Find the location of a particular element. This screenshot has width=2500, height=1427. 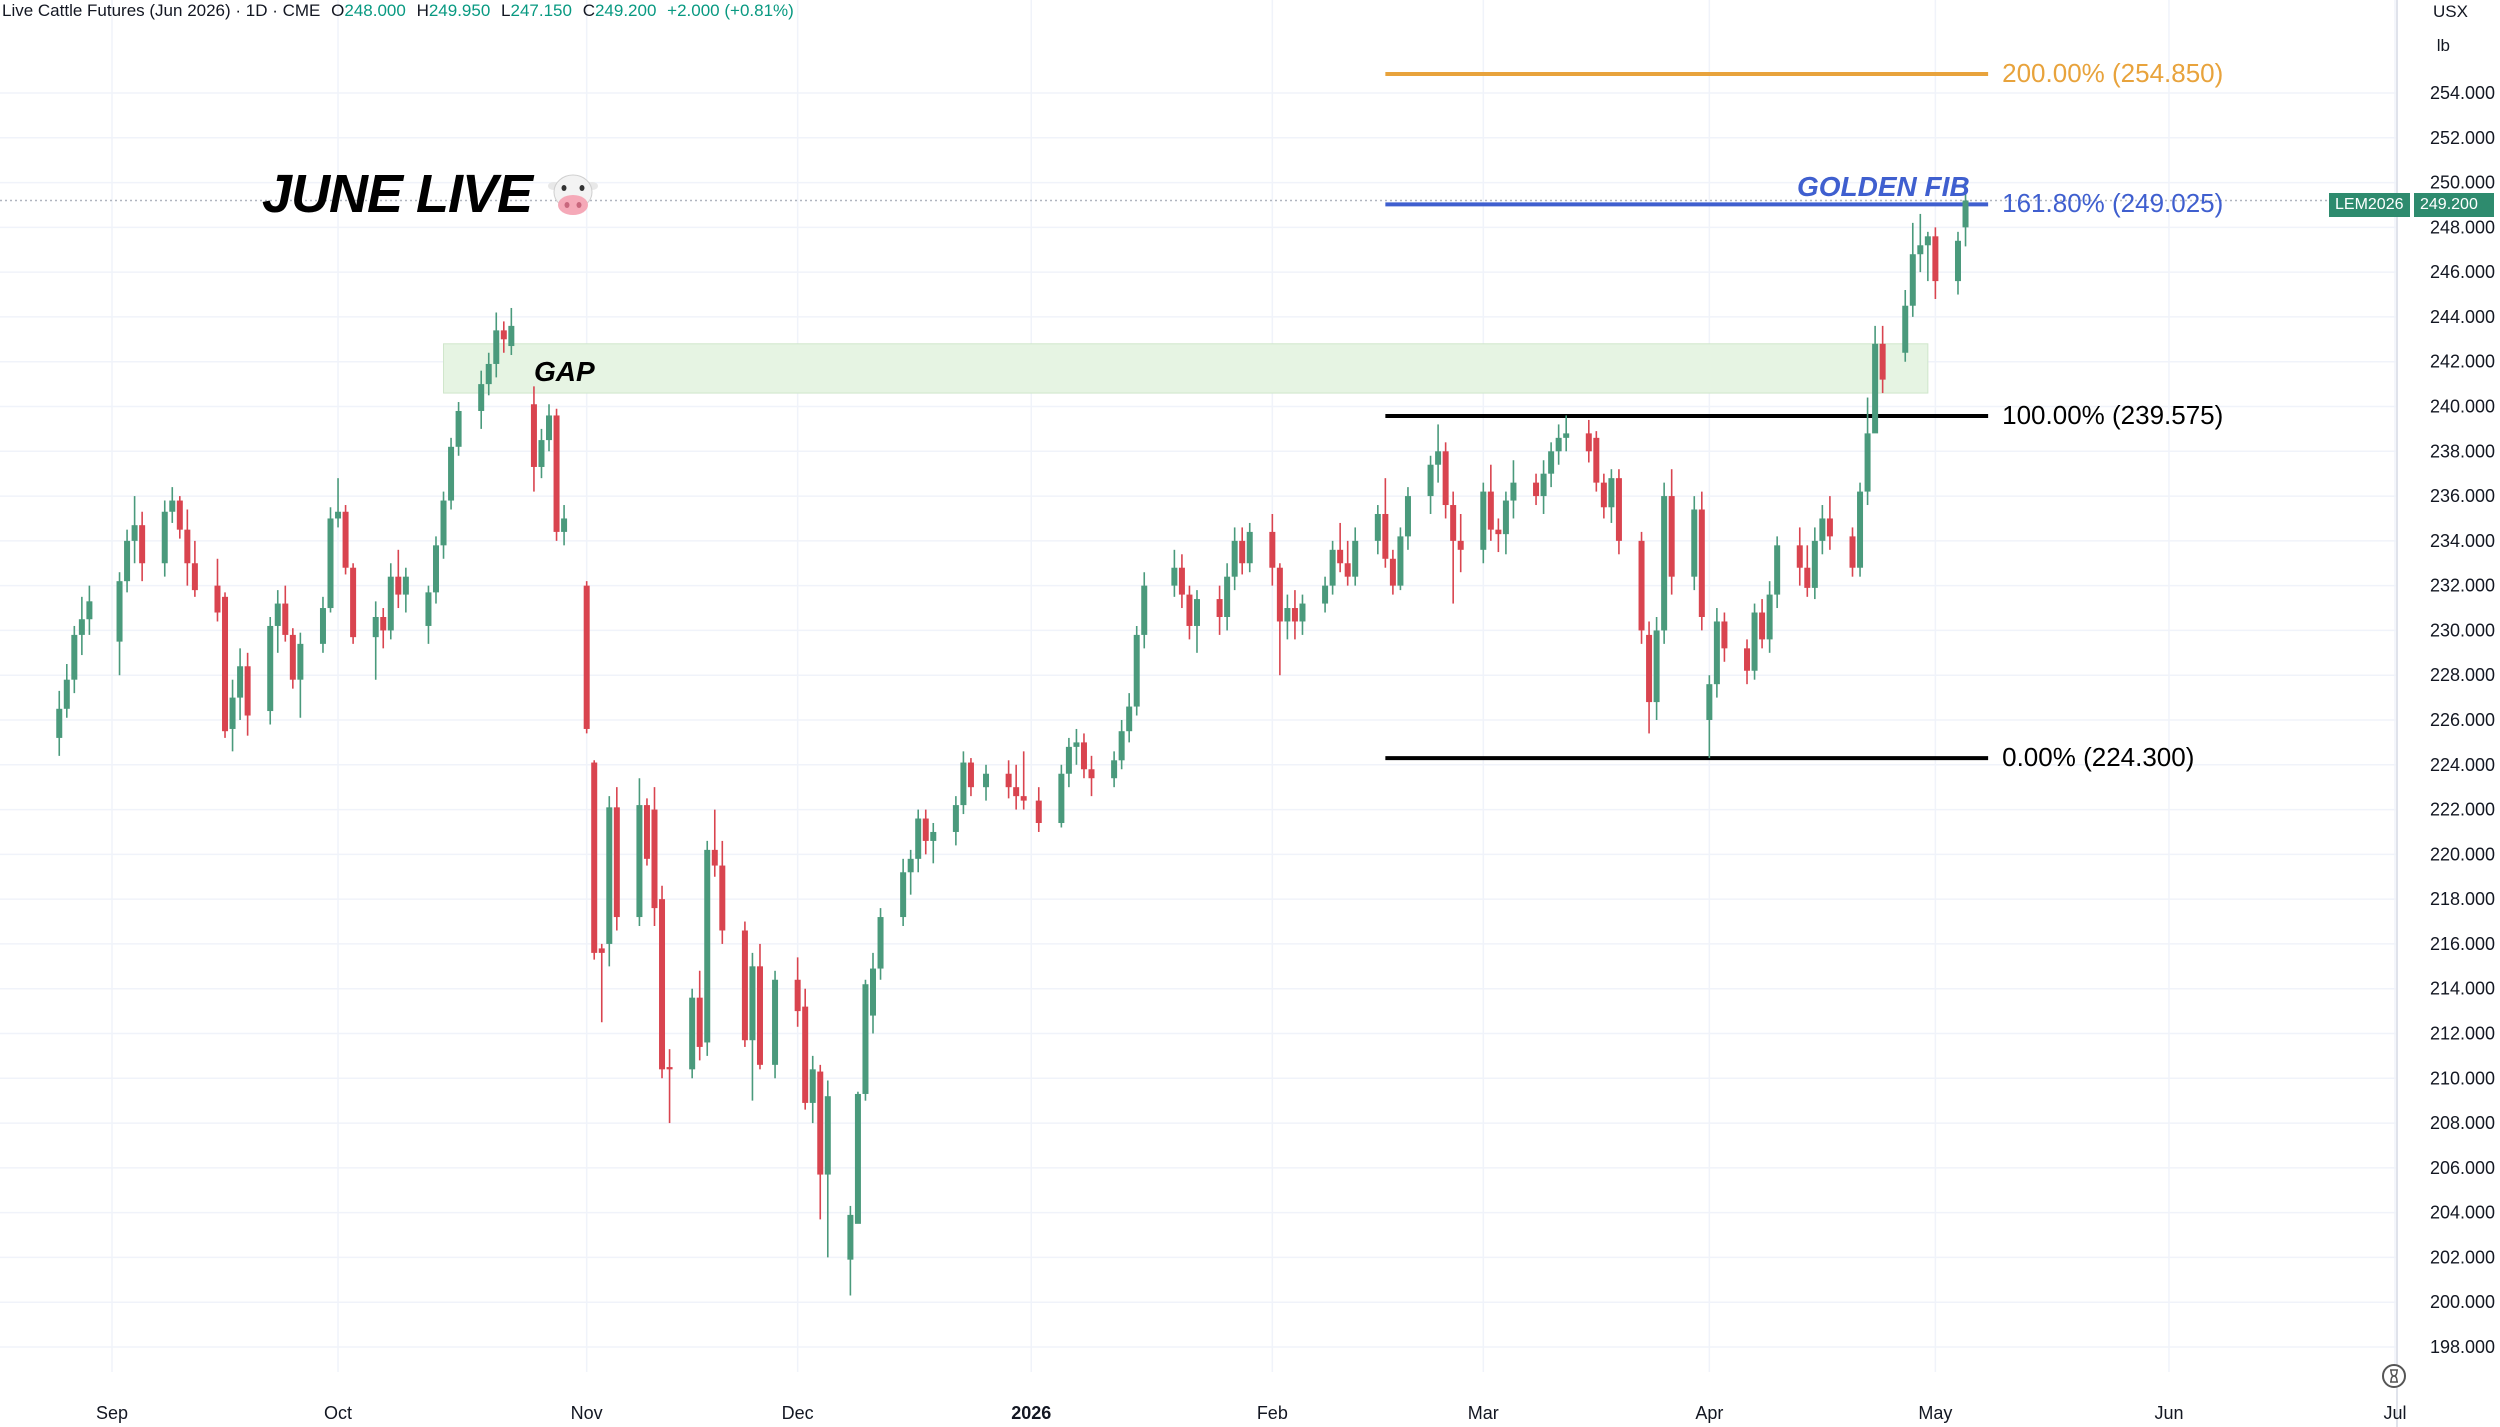

high-value: 249.950 is located at coordinates (459, 10).